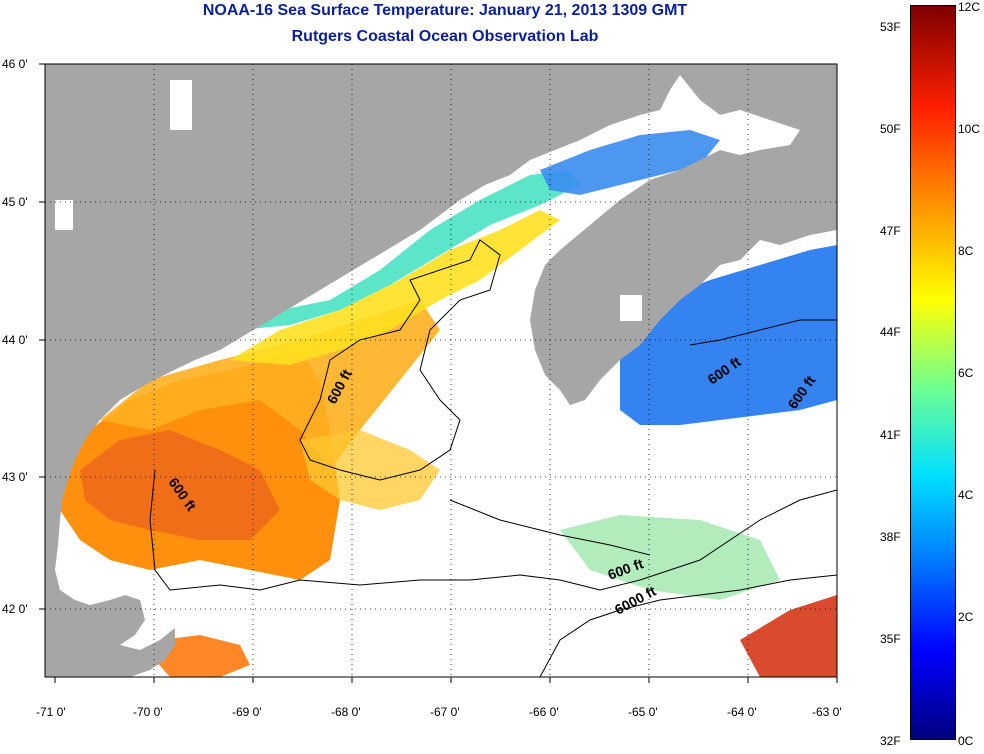  What do you see at coordinates (763, 332) in the screenshot?
I see `contour-600ft-scotian` at bounding box center [763, 332].